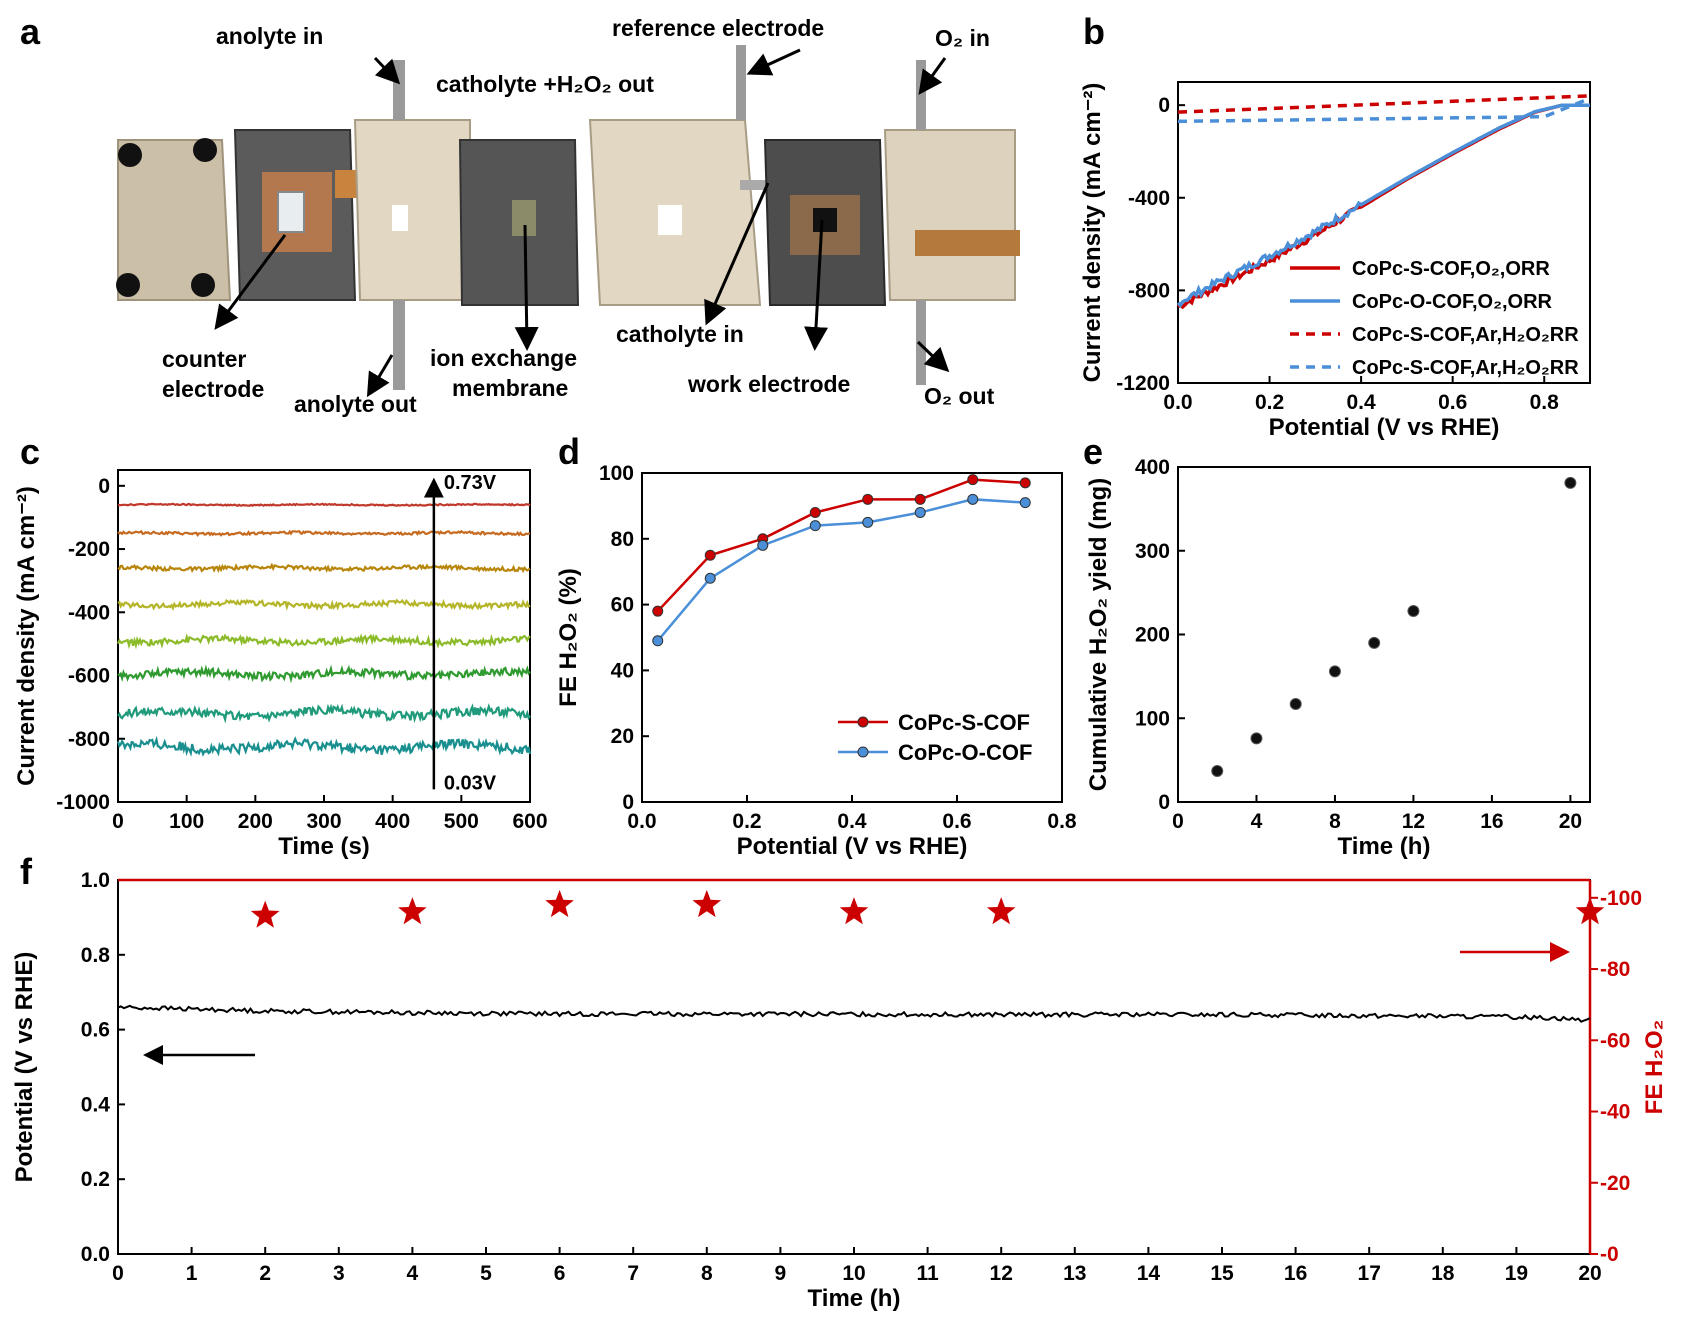  Describe the element at coordinates (1149, 198) in the screenshot. I see `y-tick-label: -400` at that location.